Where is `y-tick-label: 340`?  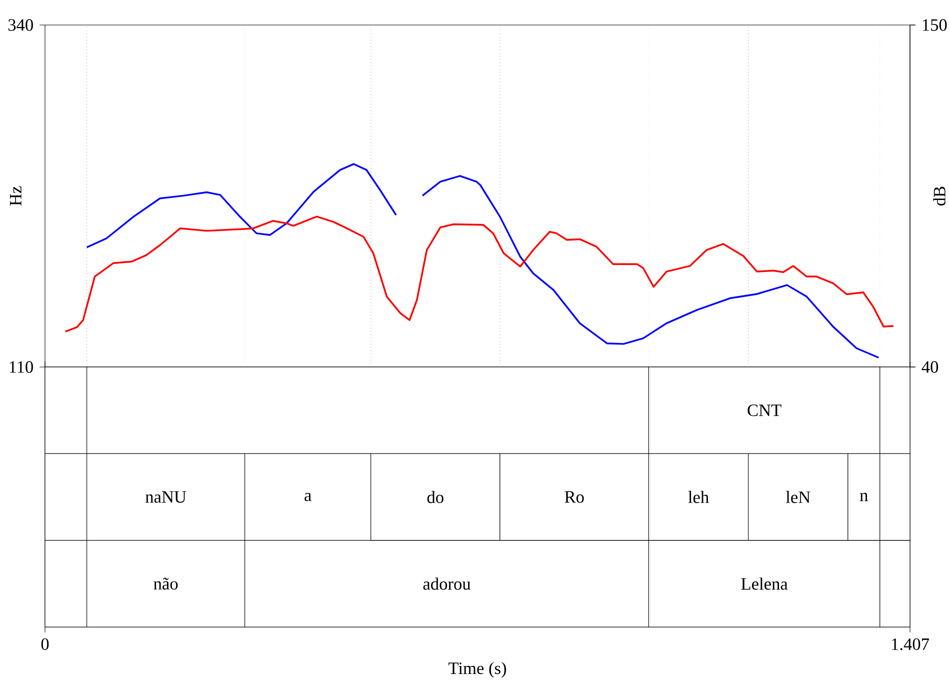
y-tick-label: 340 is located at coordinates (20, 25).